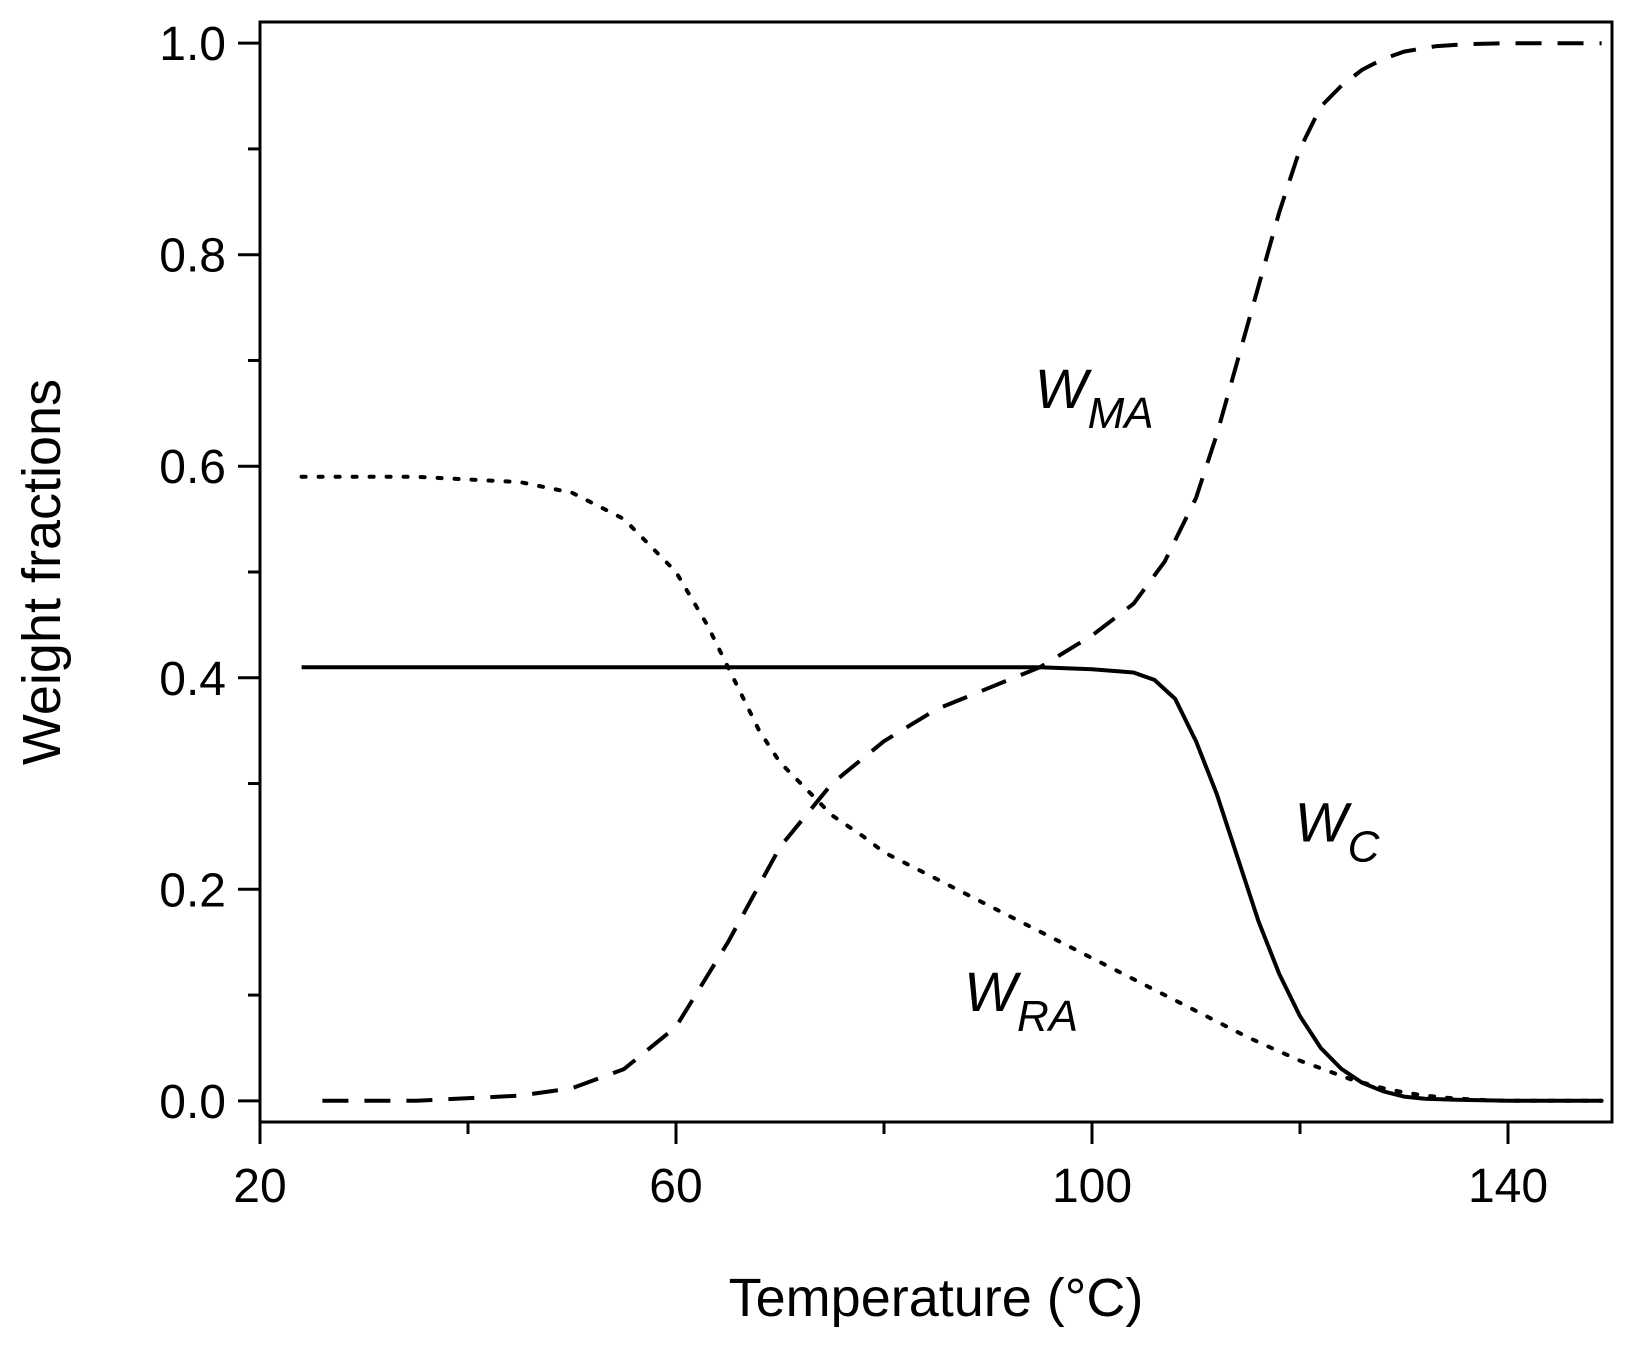 This screenshot has height=1348, width=1638. Describe the element at coordinates (1324, 822) in the screenshot. I see `series-label-wc-main: W` at that location.